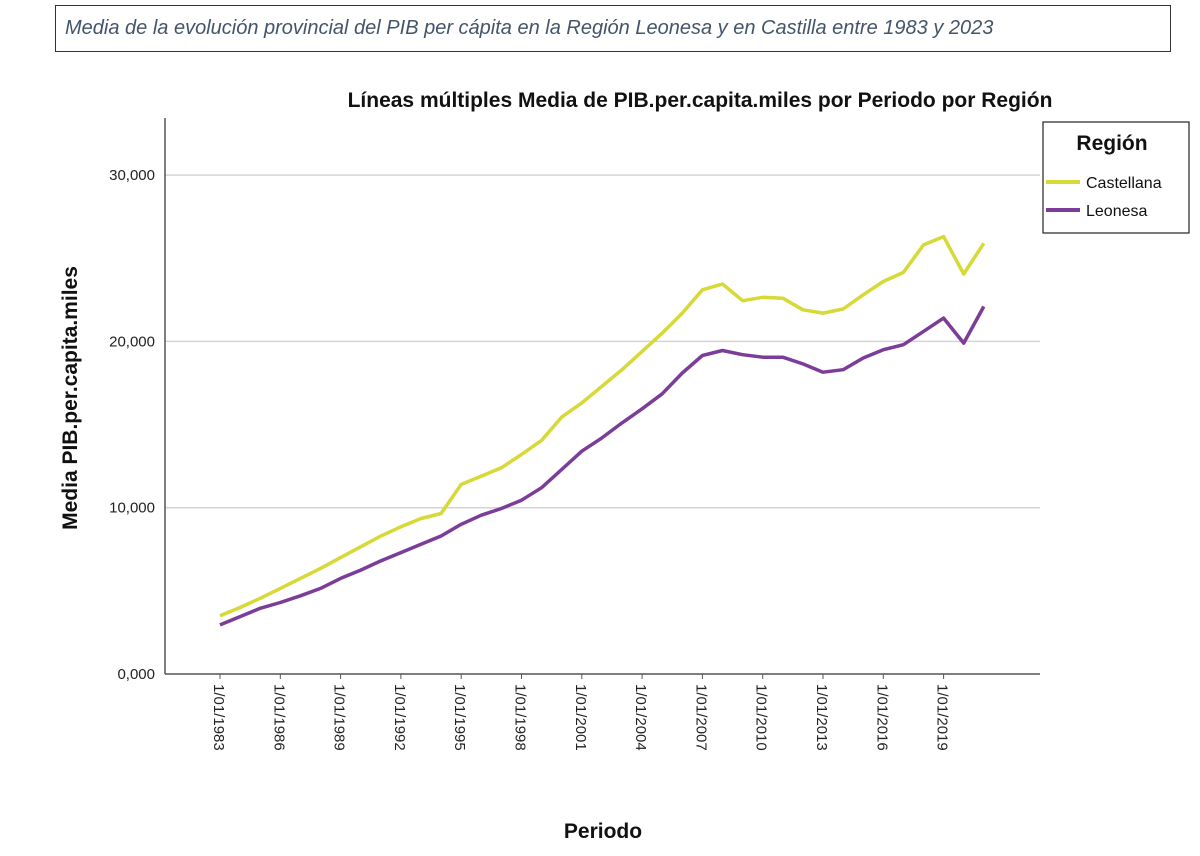 This screenshot has width=1200, height=856. Describe the element at coordinates (339, 717) in the screenshot. I see `x-tick-label: 1/01/1989` at that location.